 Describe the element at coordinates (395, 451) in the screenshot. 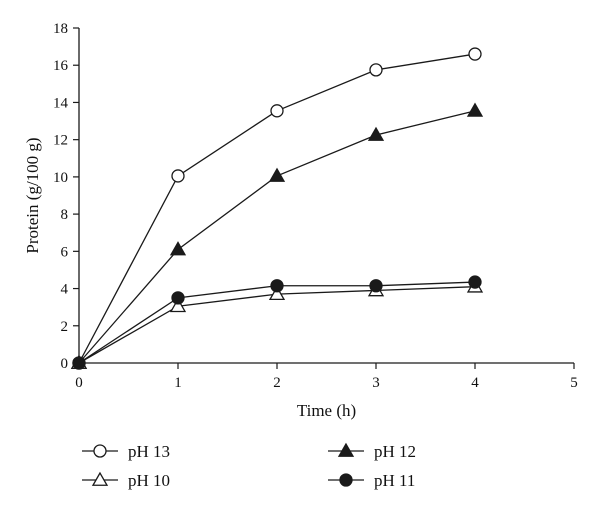

I see `legend-label: pH 12` at that location.